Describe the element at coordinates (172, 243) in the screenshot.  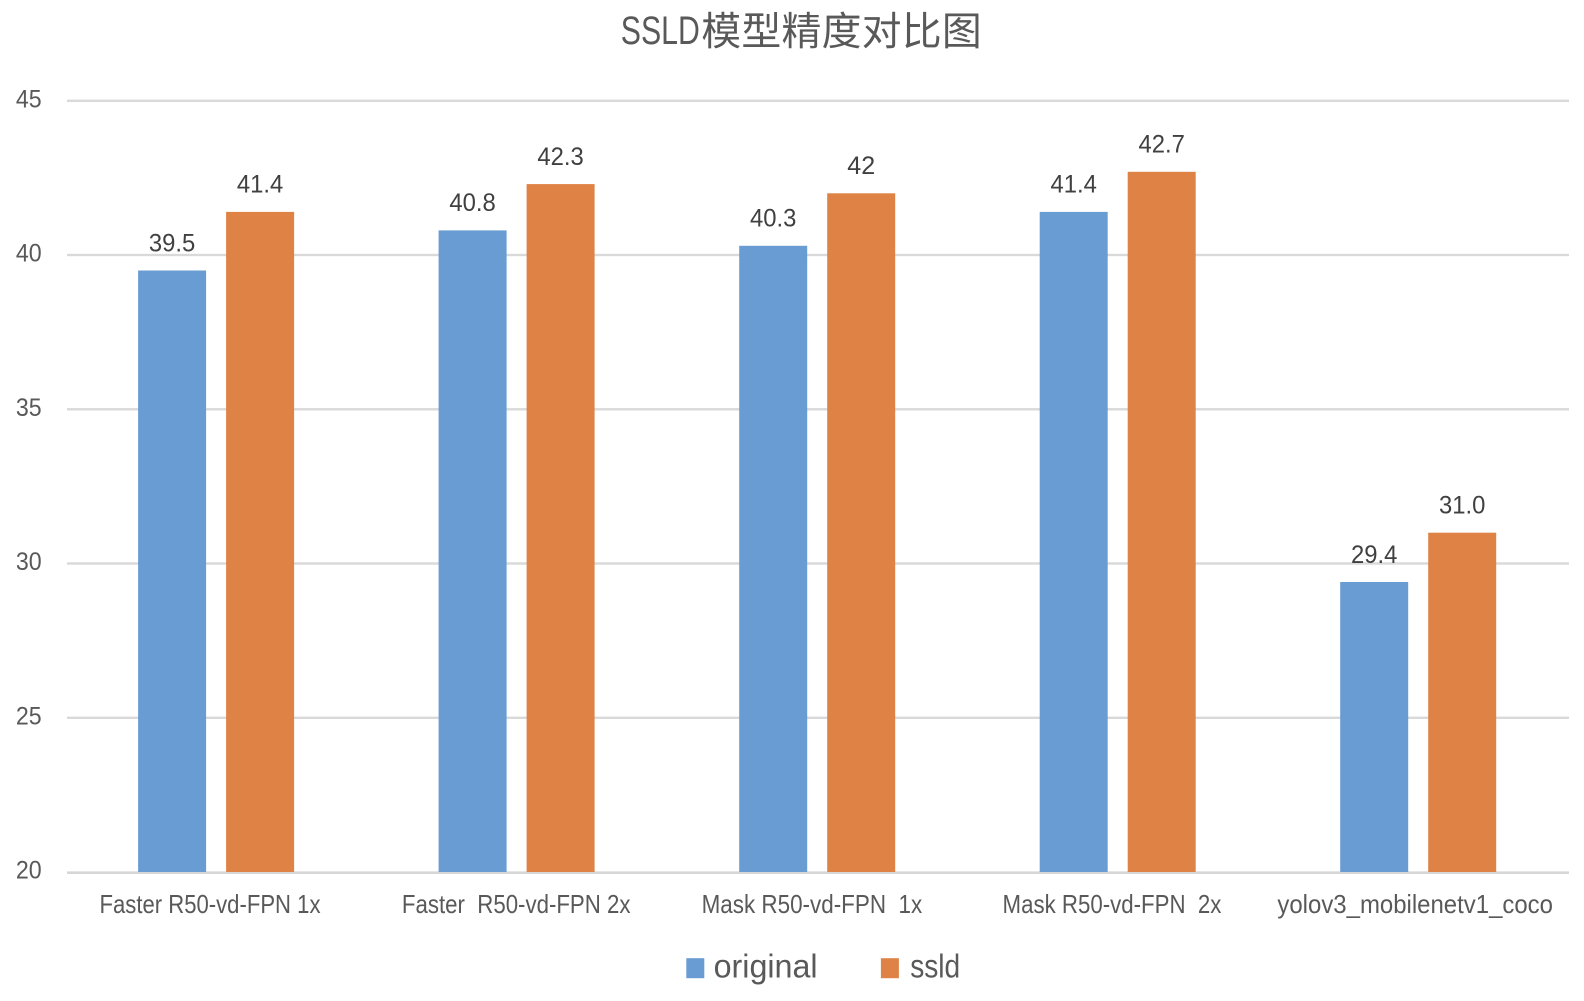
I see `svg-text: 39.5` at that location.